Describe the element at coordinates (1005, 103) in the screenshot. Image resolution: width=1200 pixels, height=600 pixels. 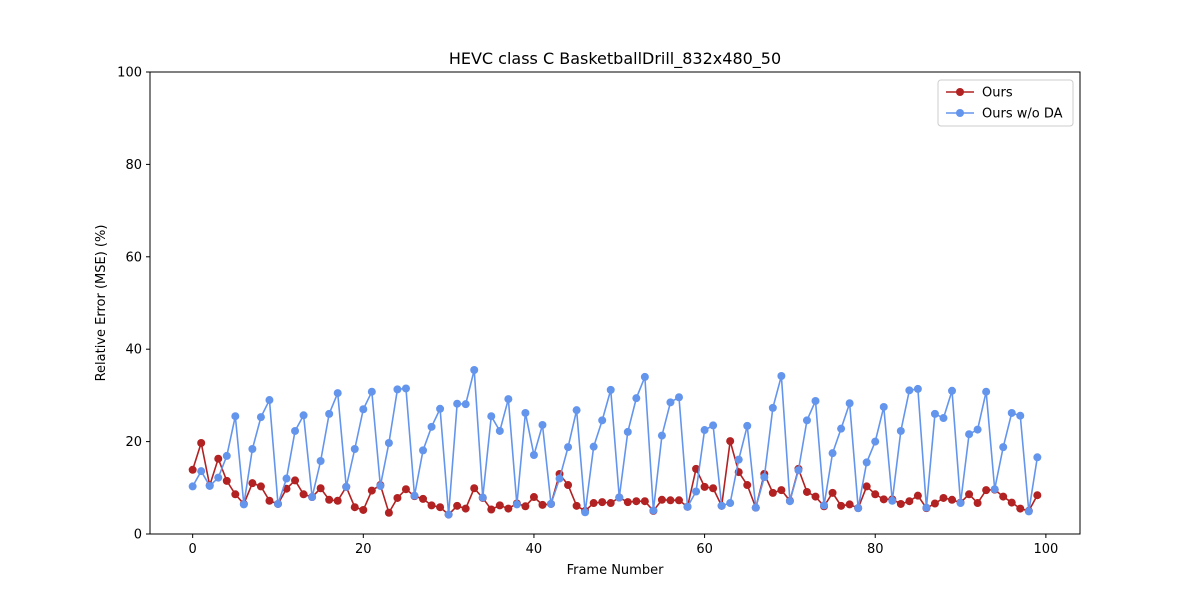
I see `legend: Ours Ours w/o DA` at that location.